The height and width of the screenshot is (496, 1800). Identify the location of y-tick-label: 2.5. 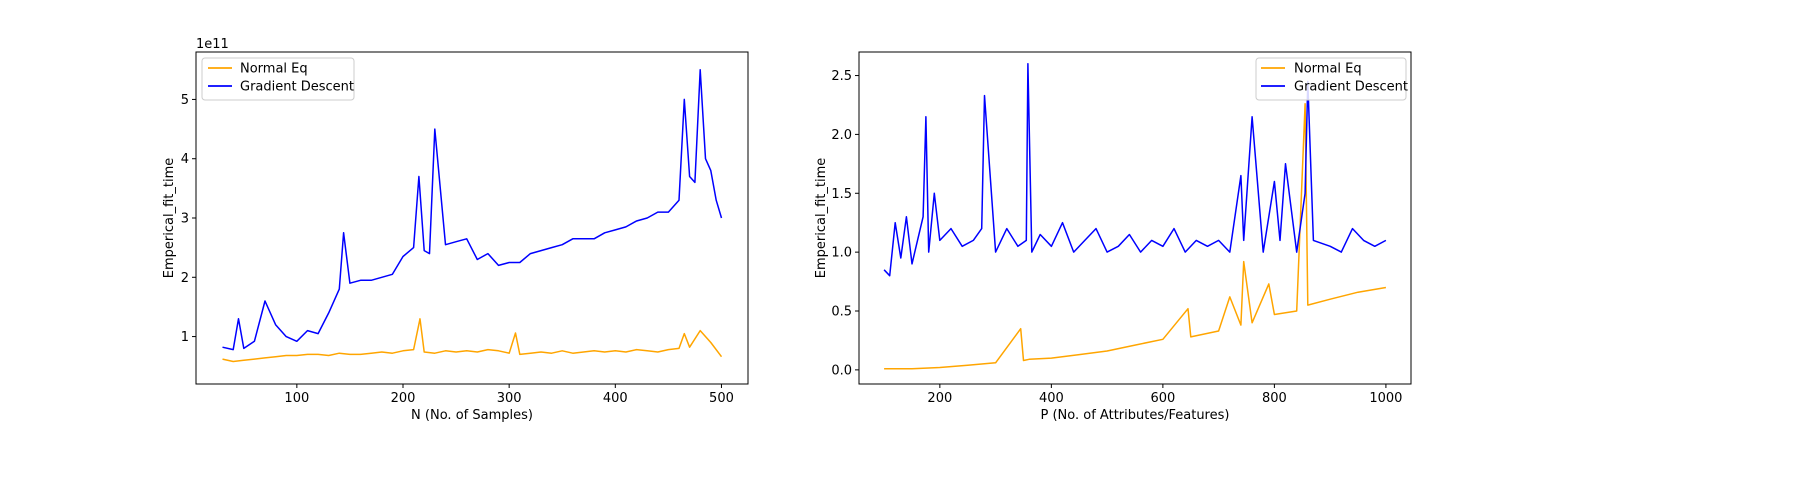
(841, 76).